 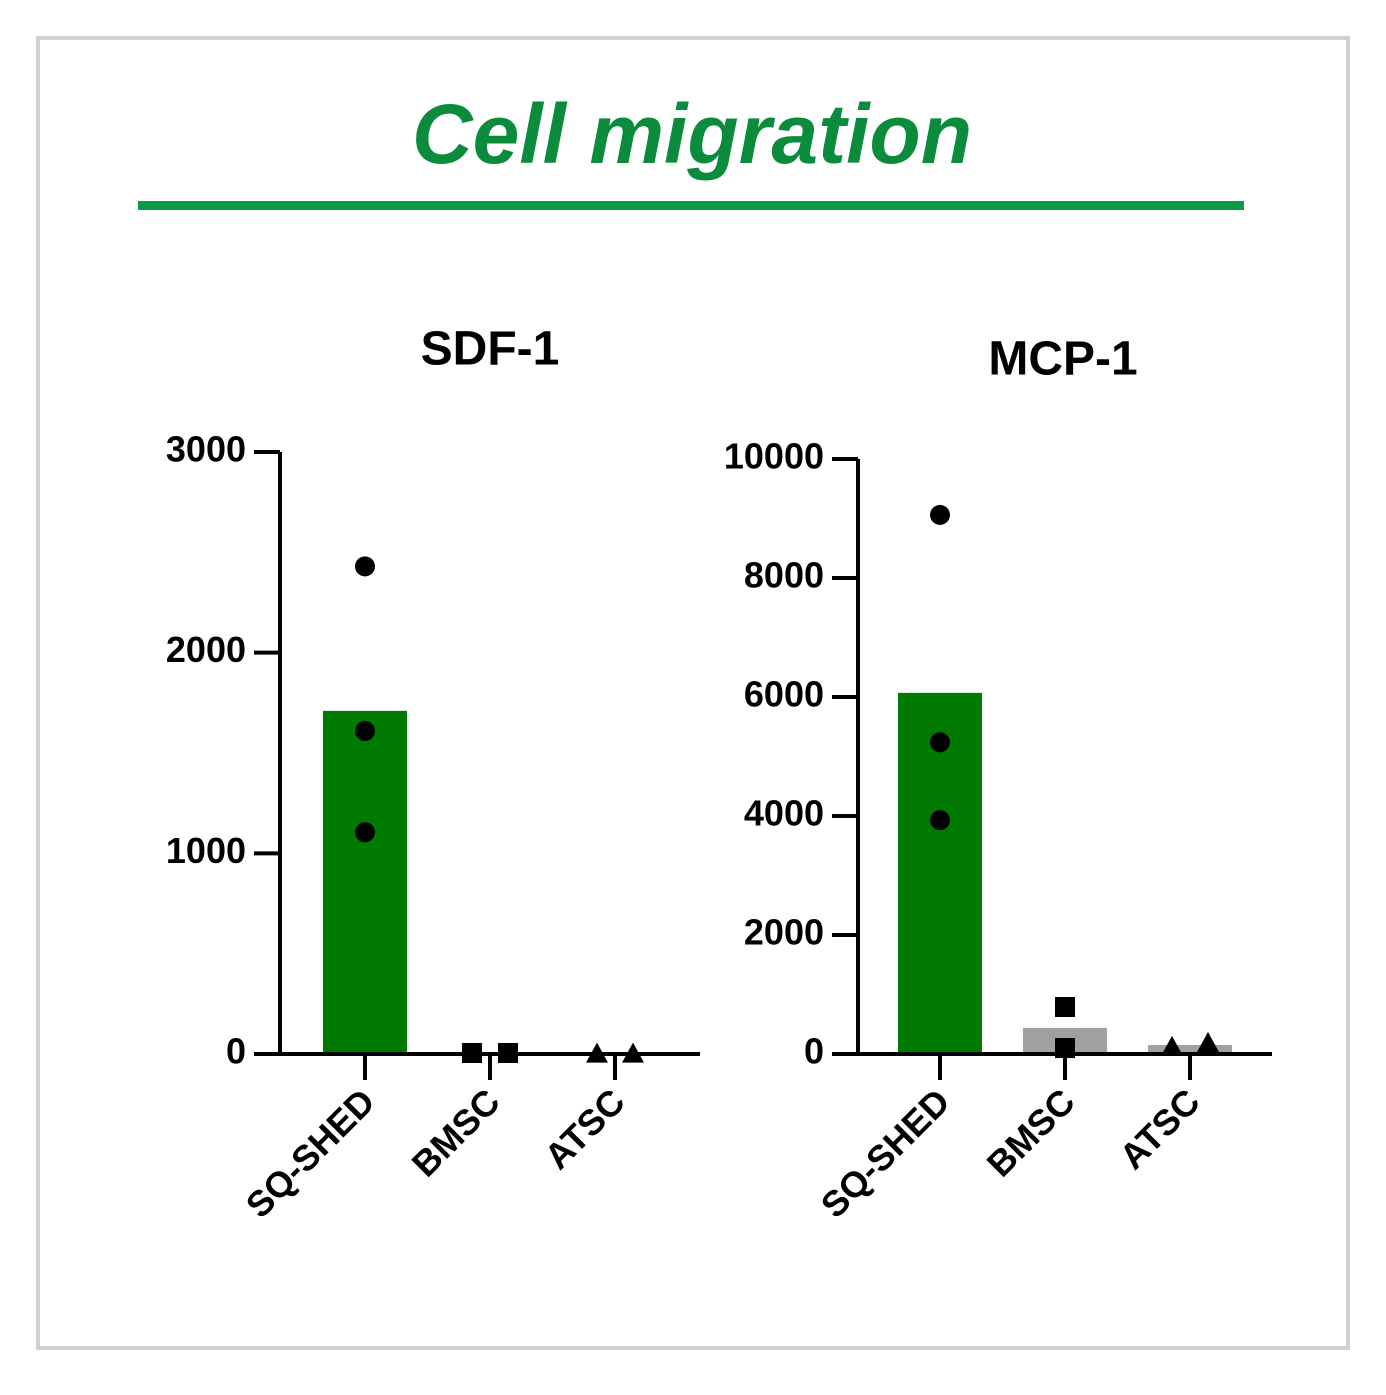 I want to click on y-tick-label: 4000, so click(x=784, y=813).